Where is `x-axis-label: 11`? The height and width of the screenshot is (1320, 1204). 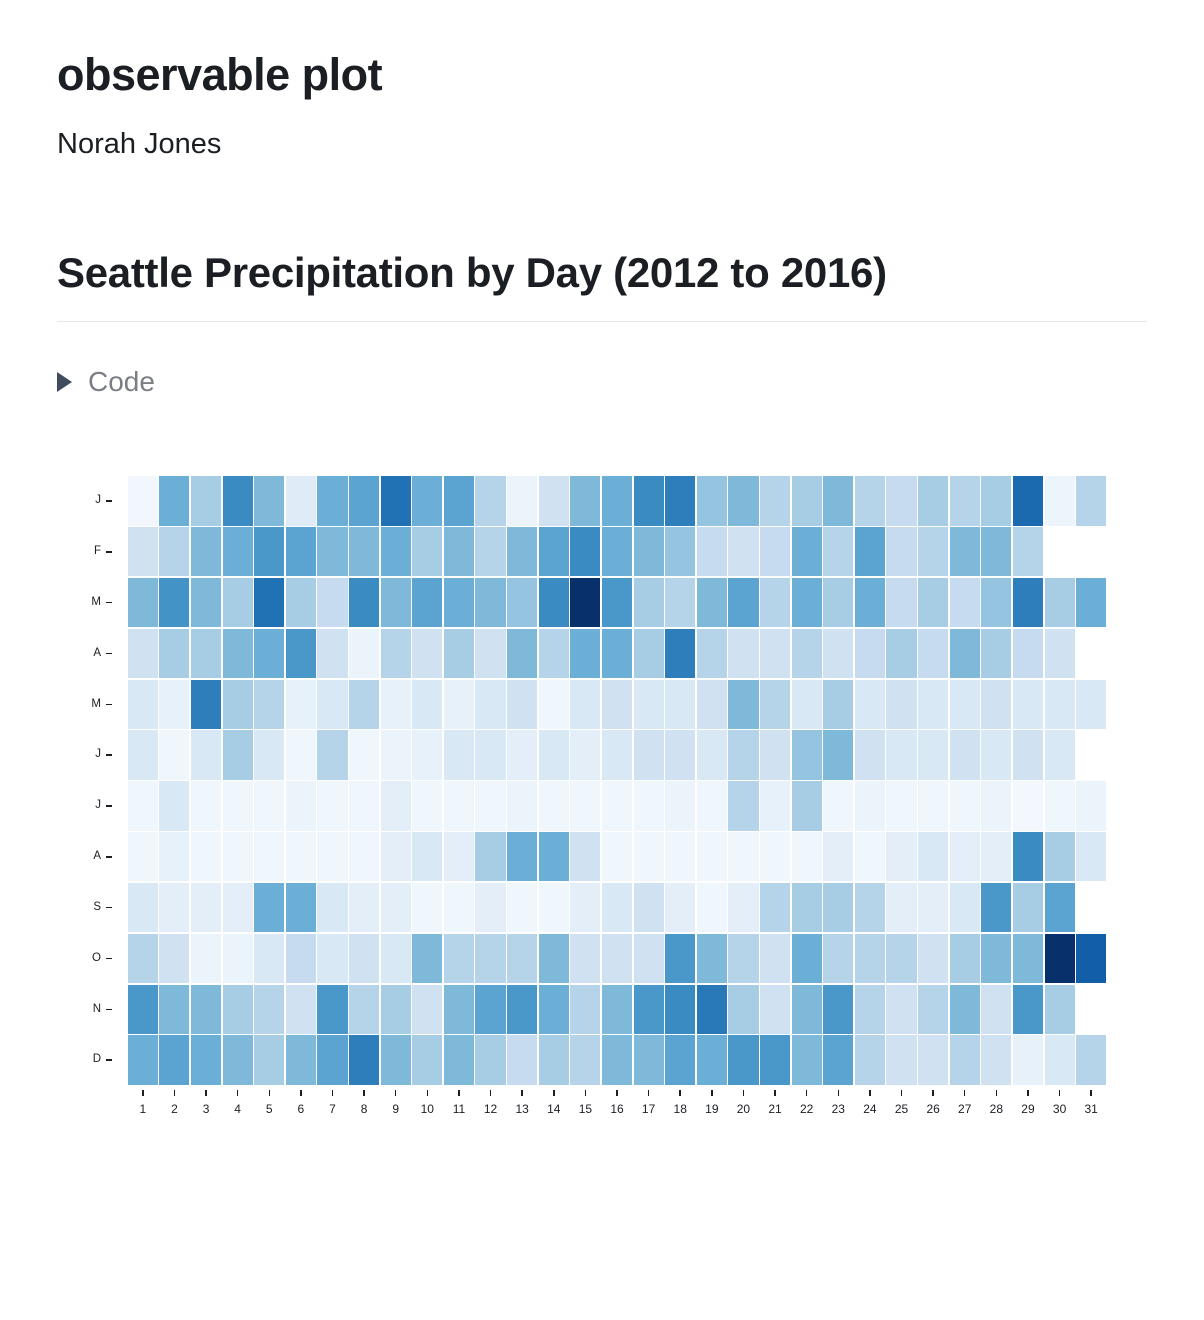
x-axis-label: 11 is located at coordinates (459, 1108).